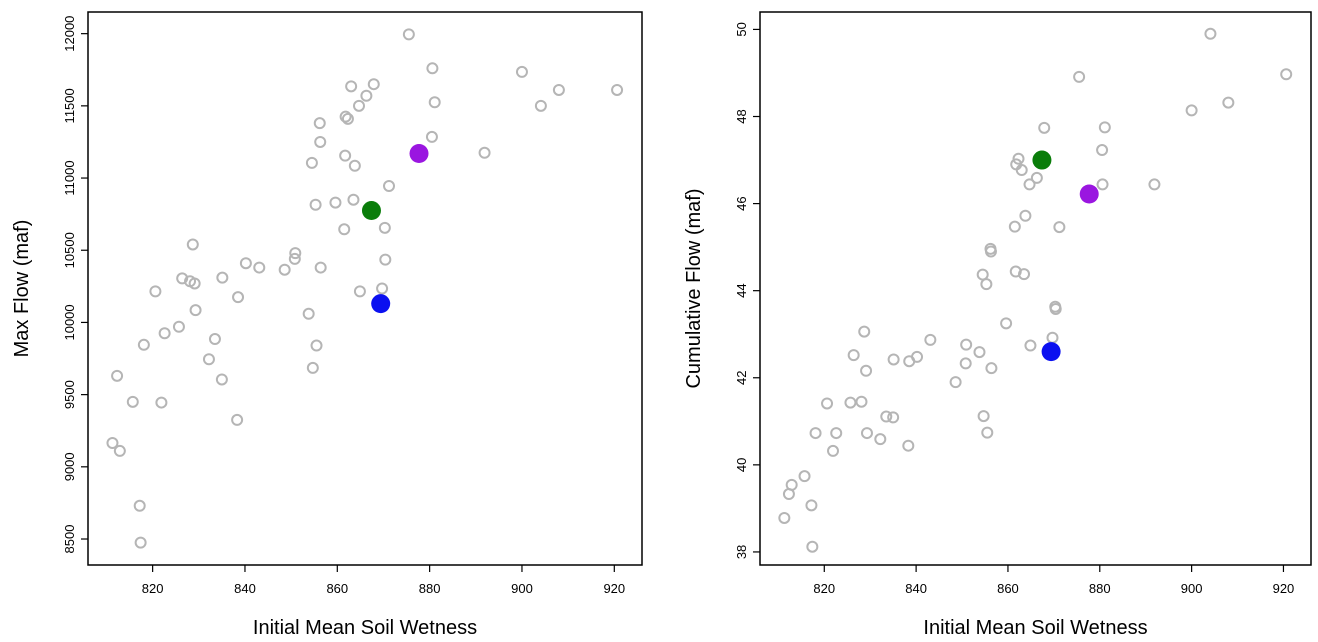  I want to click on left-x-tick-label: 920, so click(614, 588).